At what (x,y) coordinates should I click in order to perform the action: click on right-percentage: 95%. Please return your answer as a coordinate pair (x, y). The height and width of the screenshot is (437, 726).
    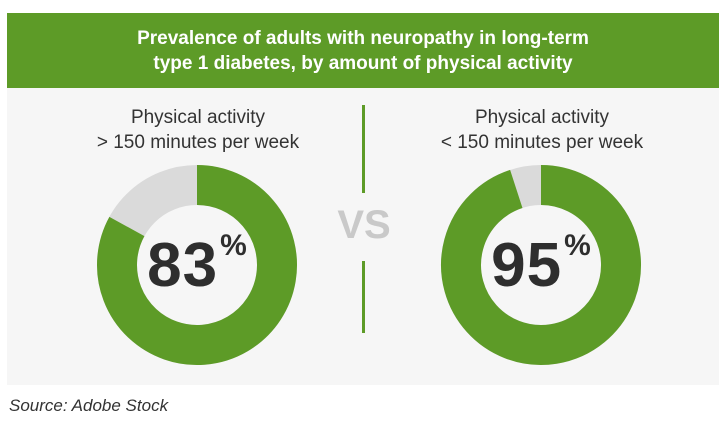
    Looking at the image, I should click on (541, 265).